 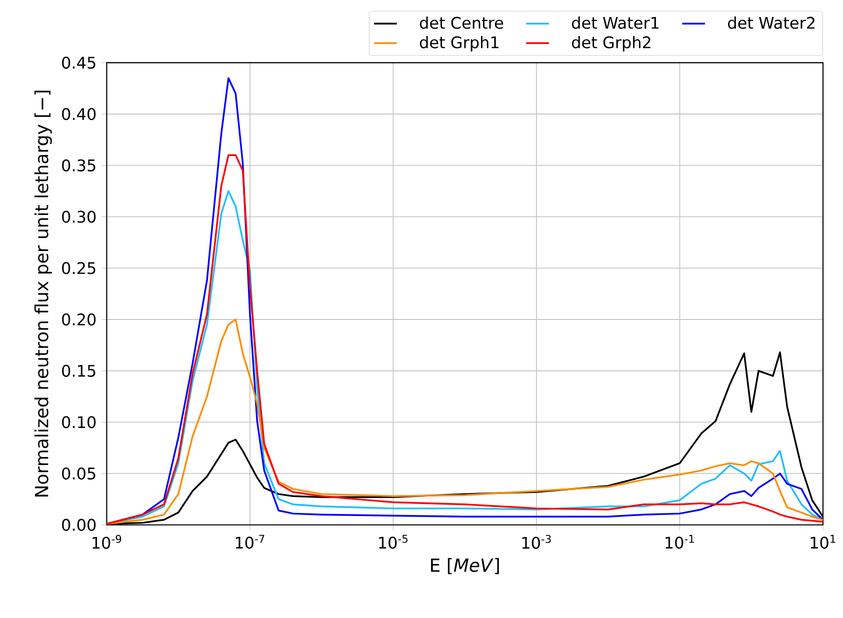 I want to click on x-axis-title: E [MeV], so click(x=465, y=566).